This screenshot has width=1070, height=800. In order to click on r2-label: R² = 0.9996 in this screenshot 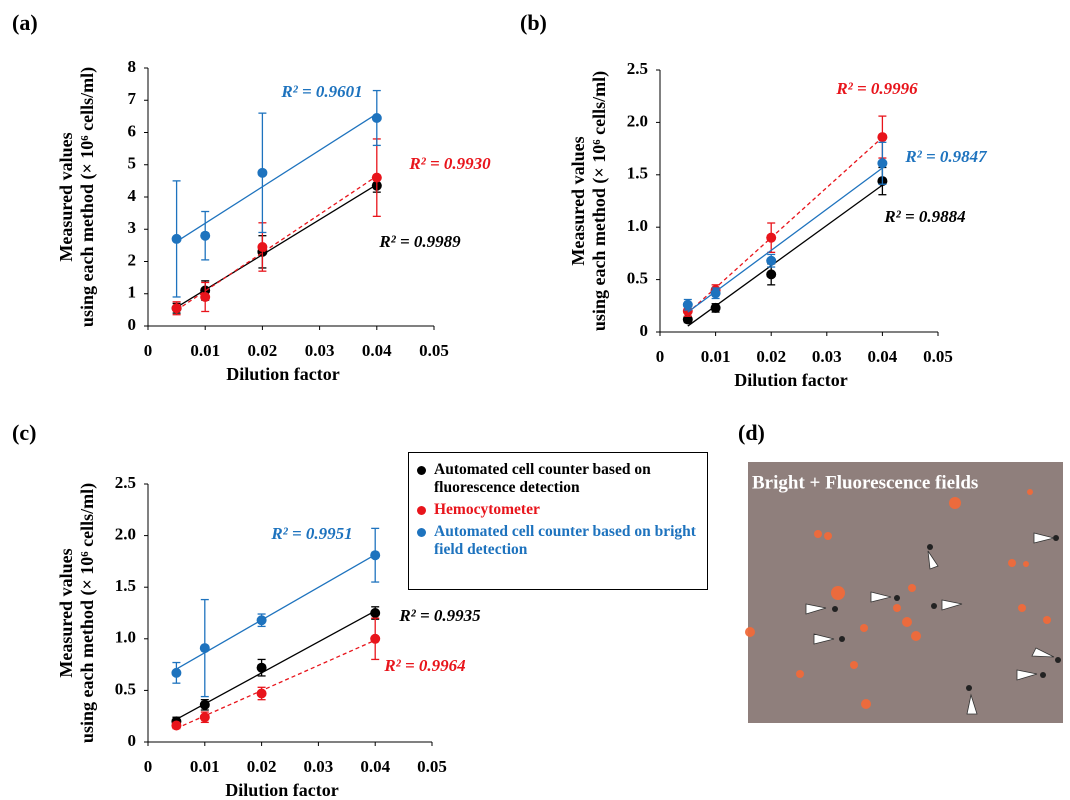, I will do `click(876, 88)`.